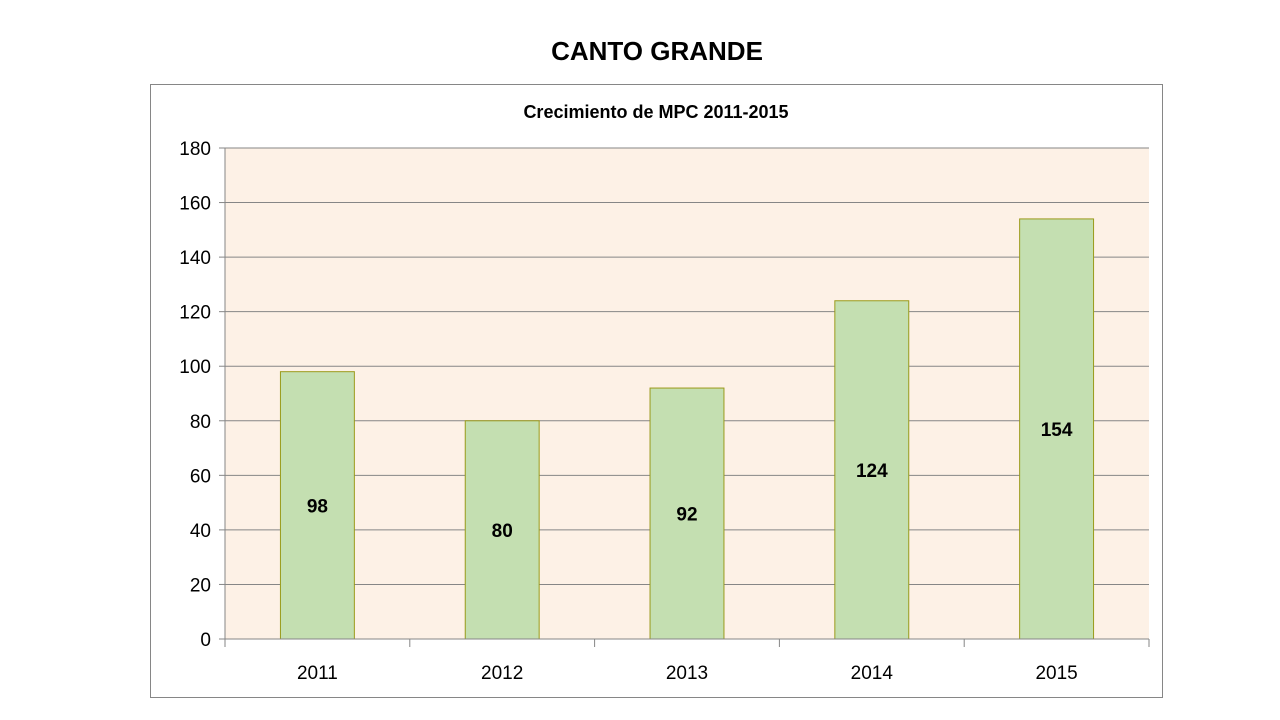  What do you see at coordinates (200, 422) in the screenshot?
I see `y-tick-label: 80` at bounding box center [200, 422].